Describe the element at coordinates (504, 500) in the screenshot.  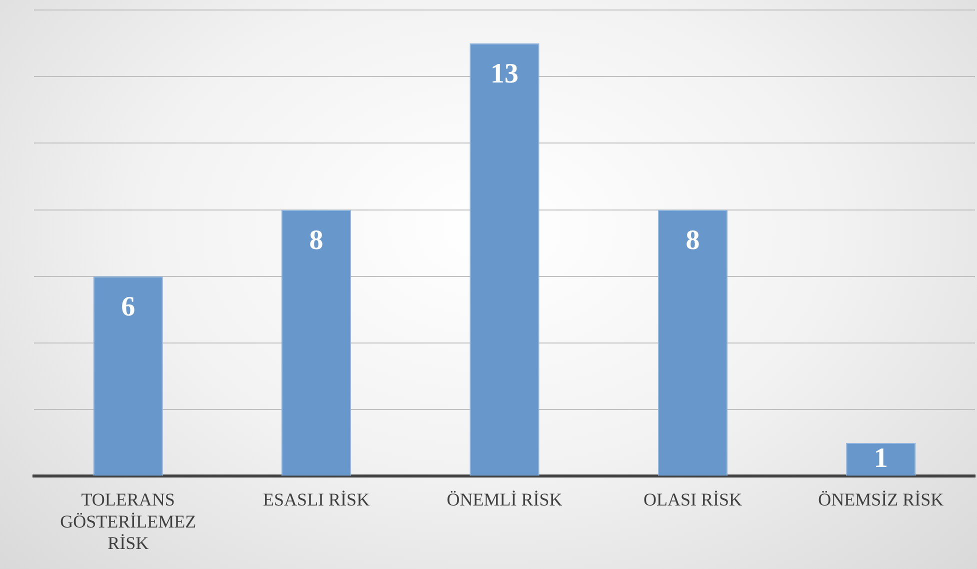
I see `x-tick-label: ÖNEMLİ RİSK` at that location.